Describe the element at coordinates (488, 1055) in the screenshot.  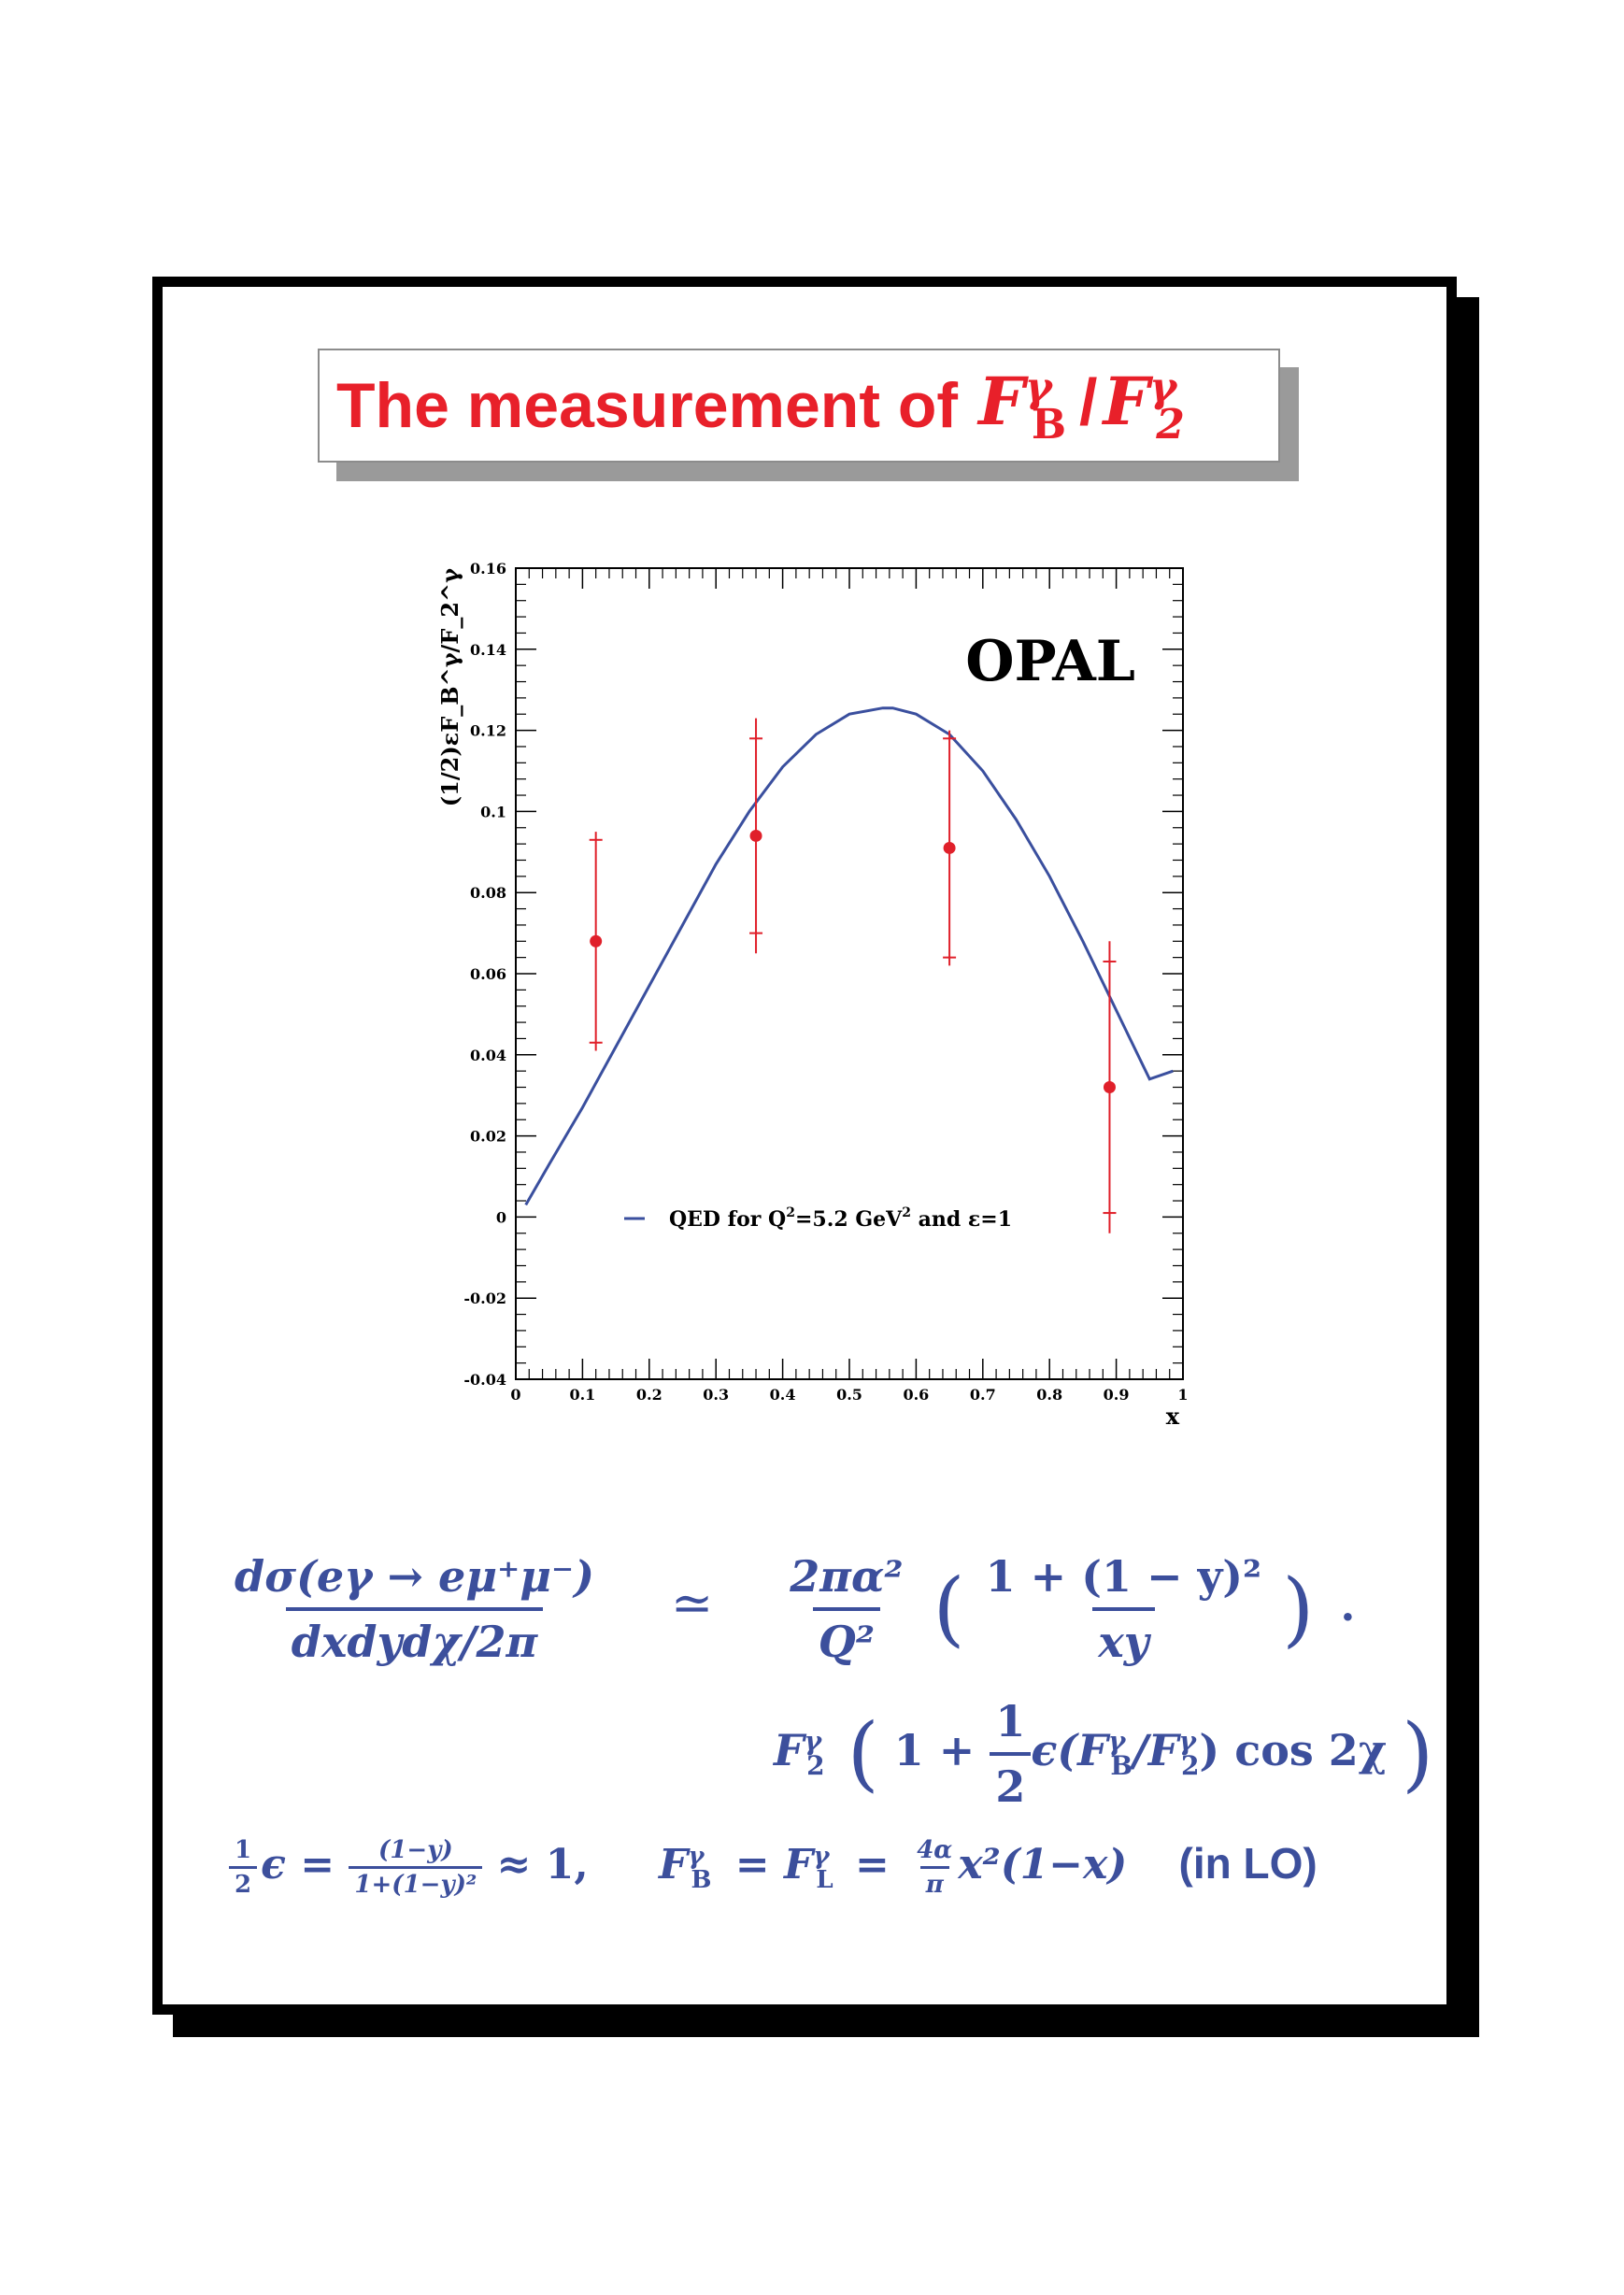
I see `y-tick-label: 0.04` at that location.